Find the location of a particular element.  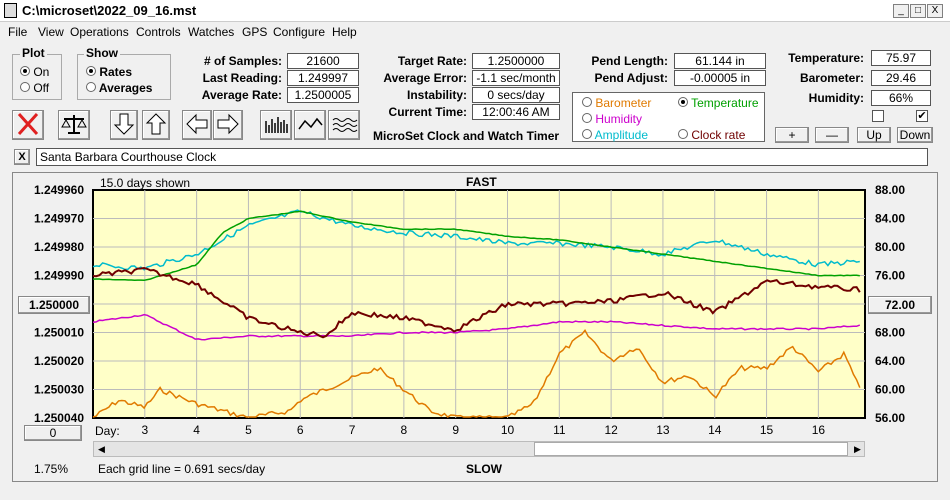

average-error-value: -1.1 sec/month is located at coordinates (516, 78).